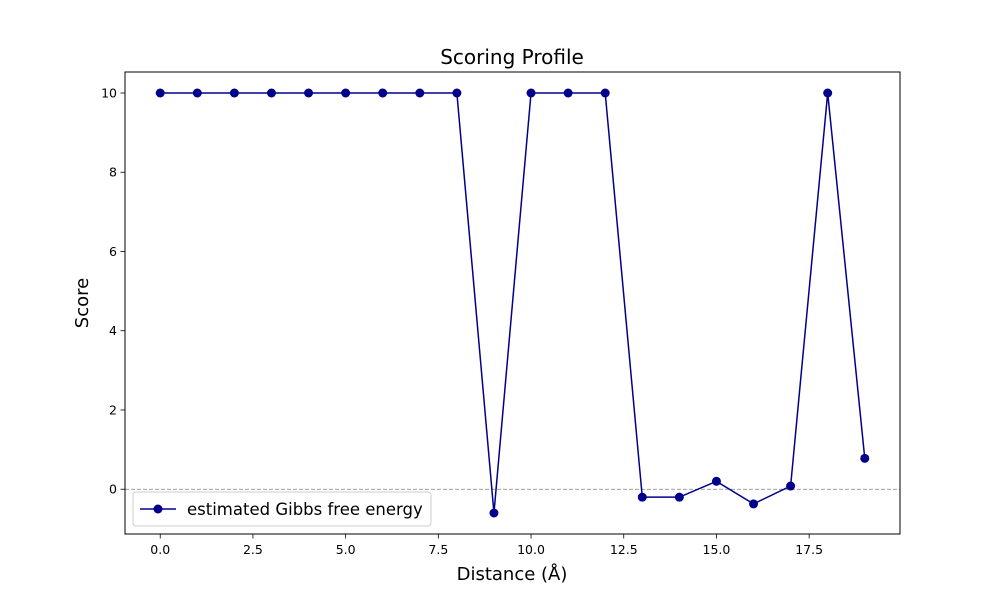 The height and width of the screenshot is (600, 1000). Describe the element at coordinates (109, 93) in the screenshot. I see `y-tick-label: 10` at that location.